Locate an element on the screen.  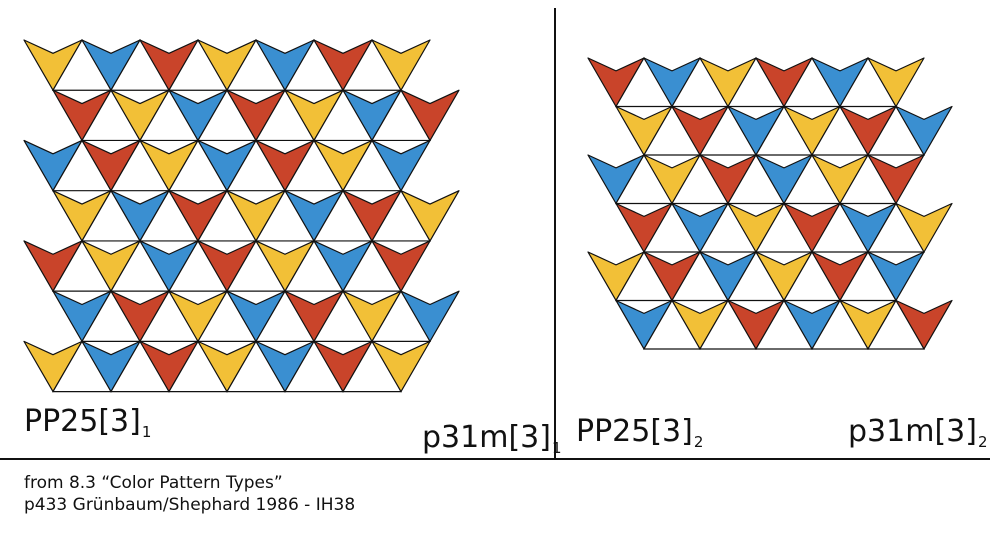
right-panel-title: PP25[3]2 is located at coordinates (639, 437).